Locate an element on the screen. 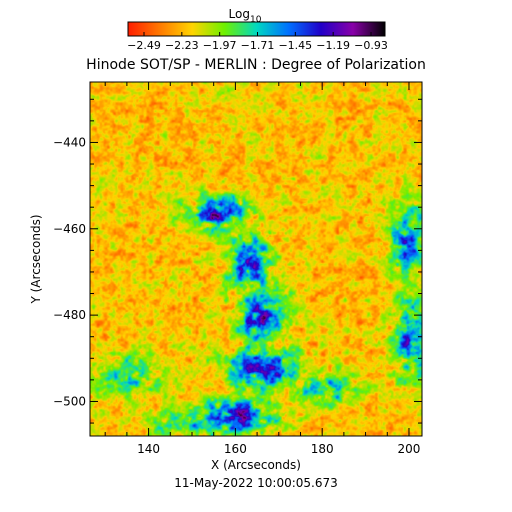 The image size is (512, 512). colorbar-tick-label: −1.19 is located at coordinates (333, 45).